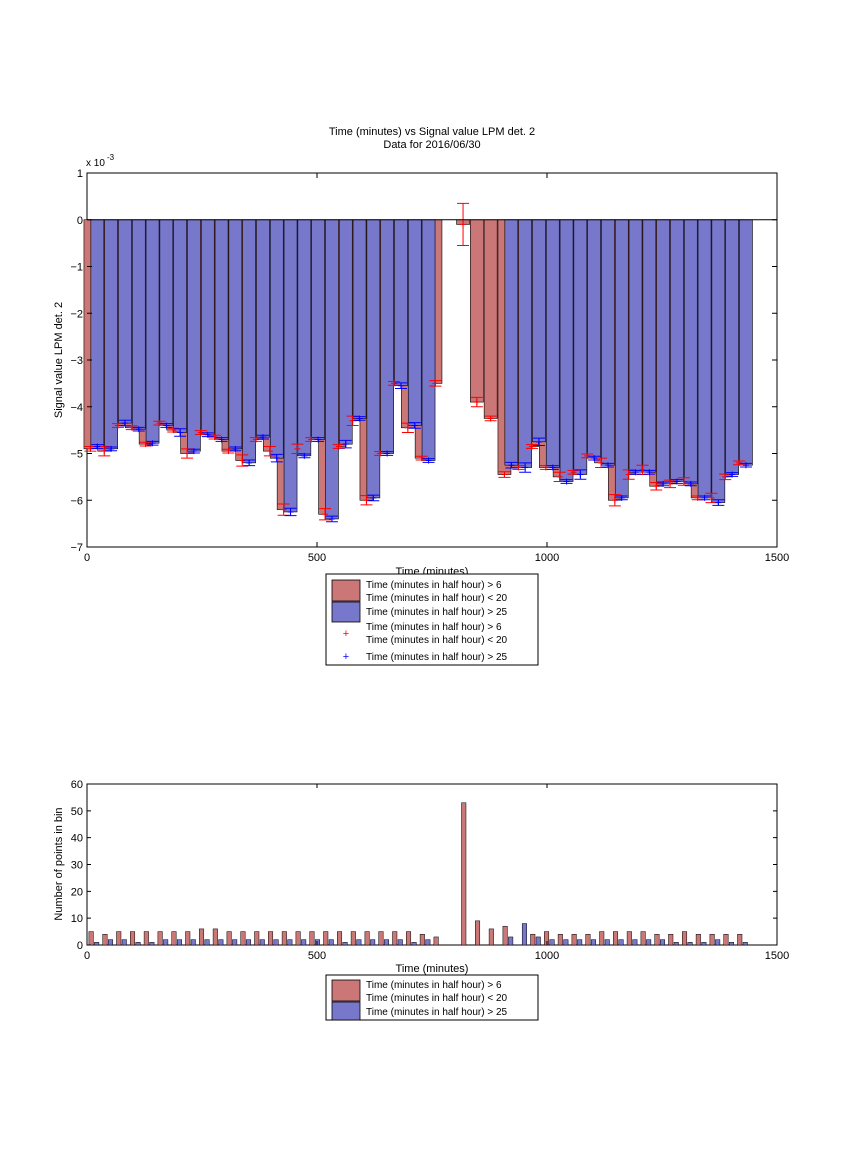  Describe the element at coordinates (77, 839) in the screenshot. I see `bottom-y-tick-label: 40` at that location.